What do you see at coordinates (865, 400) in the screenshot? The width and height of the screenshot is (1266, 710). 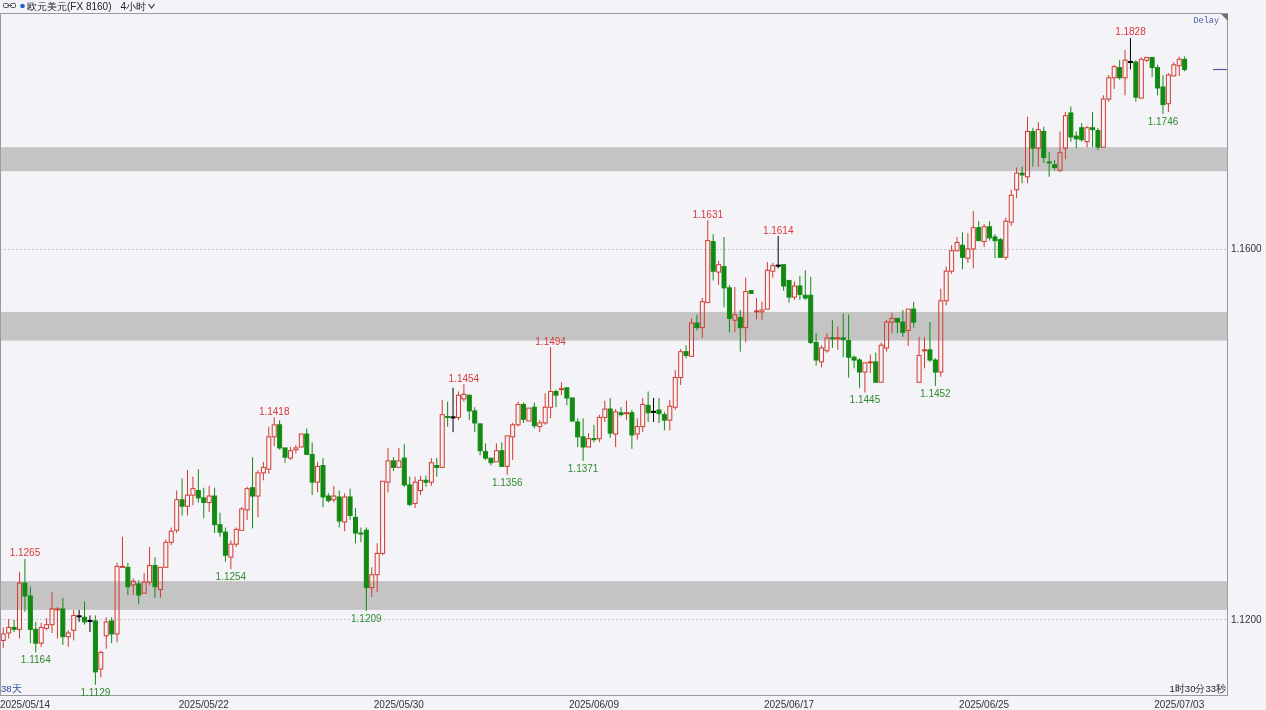 I see `text: 1.1445` at bounding box center [865, 400].